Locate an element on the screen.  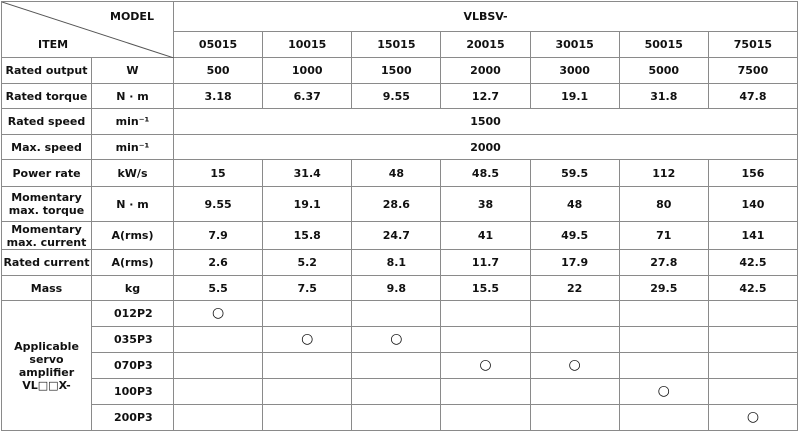
value-cell: 141 is located at coordinates (753, 235).